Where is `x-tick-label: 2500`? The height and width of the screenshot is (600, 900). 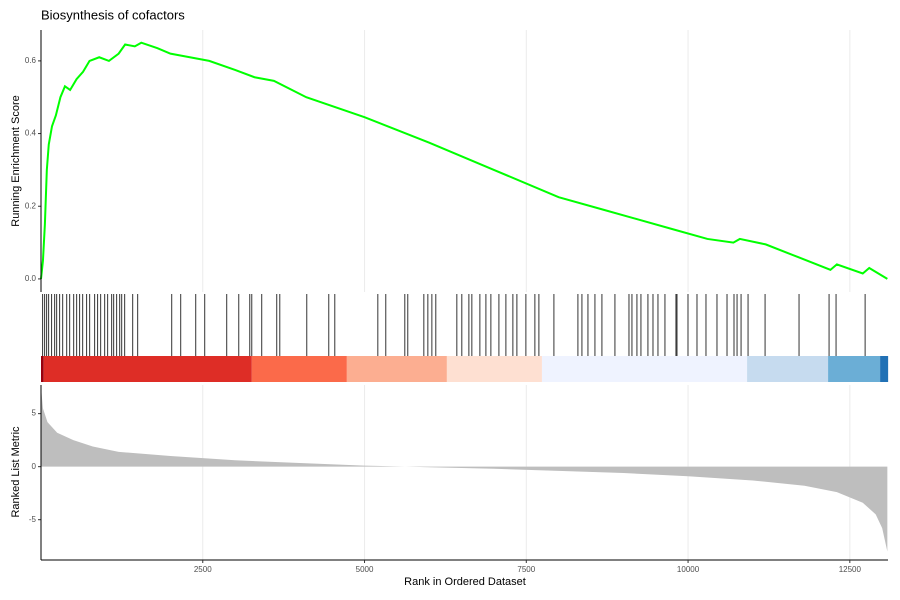 x-tick-label: 2500 is located at coordinates (203, 569).